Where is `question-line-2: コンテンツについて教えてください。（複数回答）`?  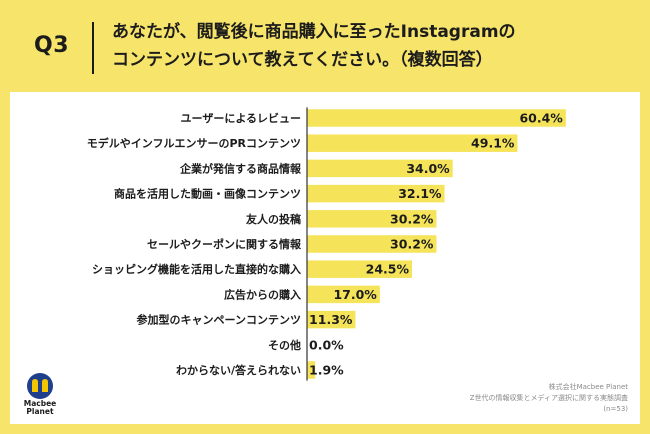 question-line-2: コンテンツについて教えてください。（複数回答） is located at coordinates (302, 60).